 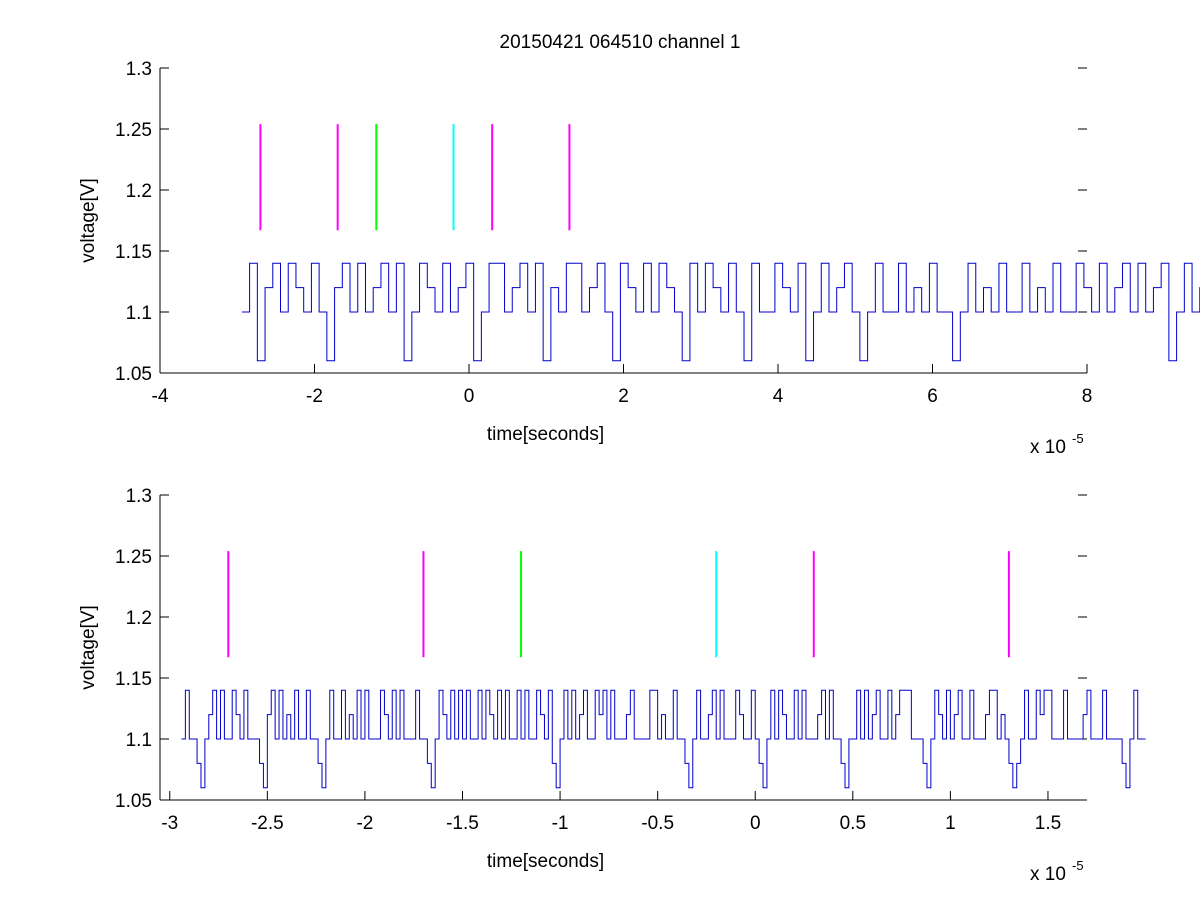 What do you see at coordinates (657, 823) in the screenshot?
I see `x-tick-label: -0.5` at bounding box center [657, 823].